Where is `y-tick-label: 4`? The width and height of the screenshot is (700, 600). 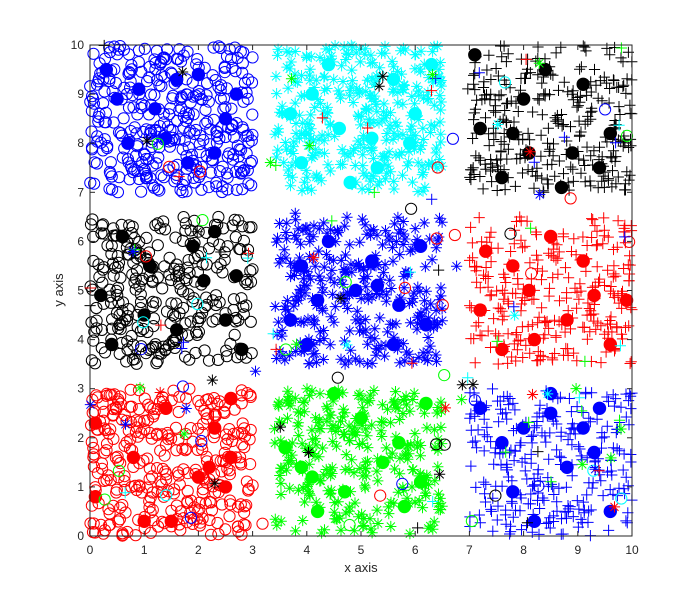
y-tick-label: 4 is located at coordinates (80, 340).